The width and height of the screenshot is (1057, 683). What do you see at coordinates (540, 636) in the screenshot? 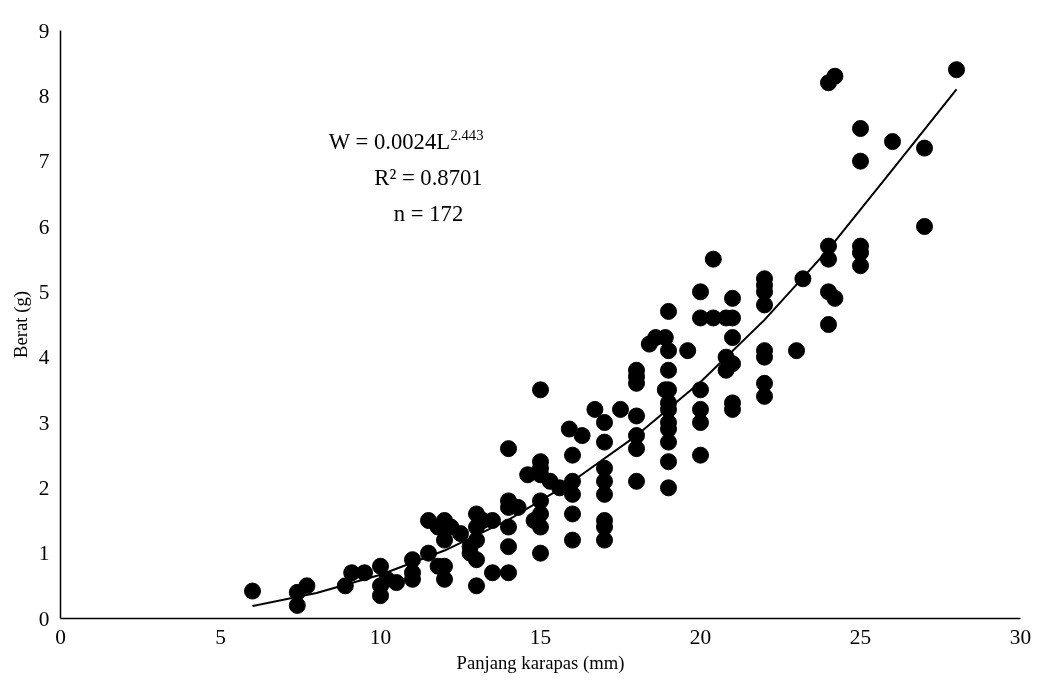
I see `x-tick-label: 15` at bounding box center [540, 636].